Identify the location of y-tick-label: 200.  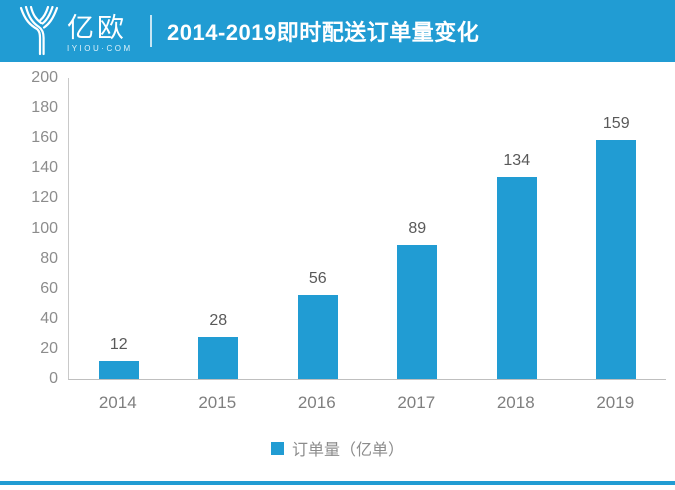
(44, 77).